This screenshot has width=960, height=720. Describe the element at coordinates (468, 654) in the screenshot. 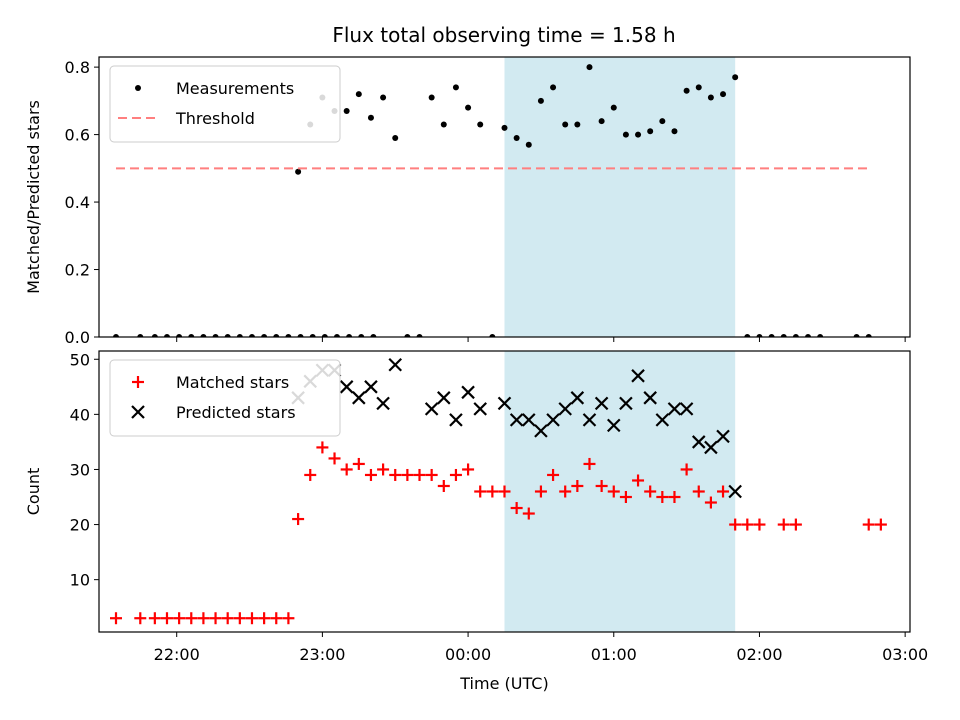

I see `x-tick-label: 00:00` at that location.